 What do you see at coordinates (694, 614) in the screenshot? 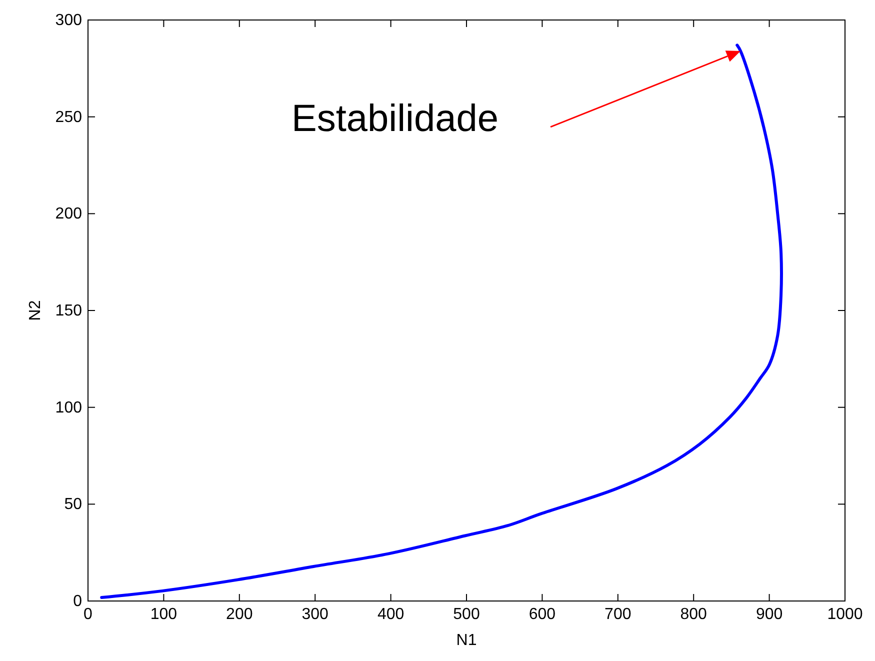
I see `x-tick-label: 800` at bounding box center [694, 614].